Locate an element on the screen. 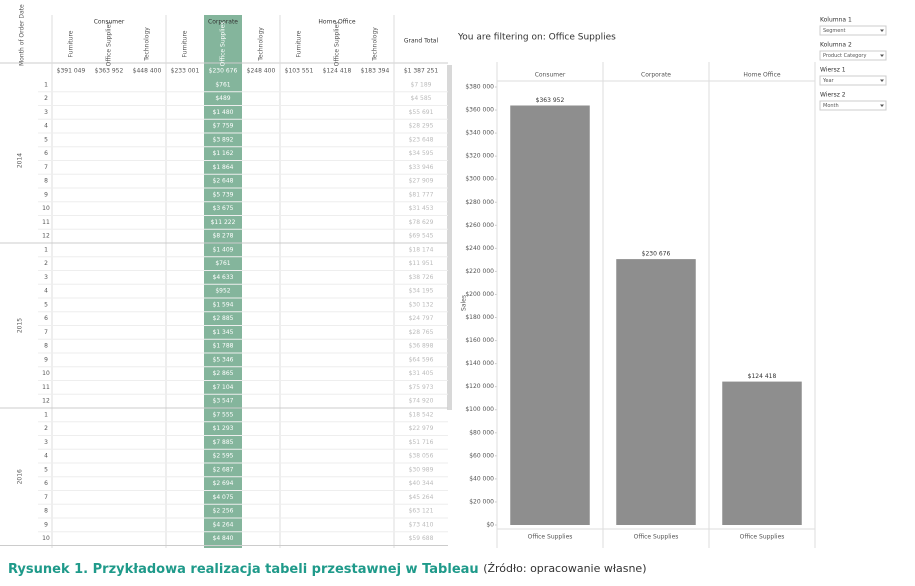 Image resolution: width=915 pixels, height=586 pixels. y-tick-label: $140 000 is located at coordinates (479, 363).